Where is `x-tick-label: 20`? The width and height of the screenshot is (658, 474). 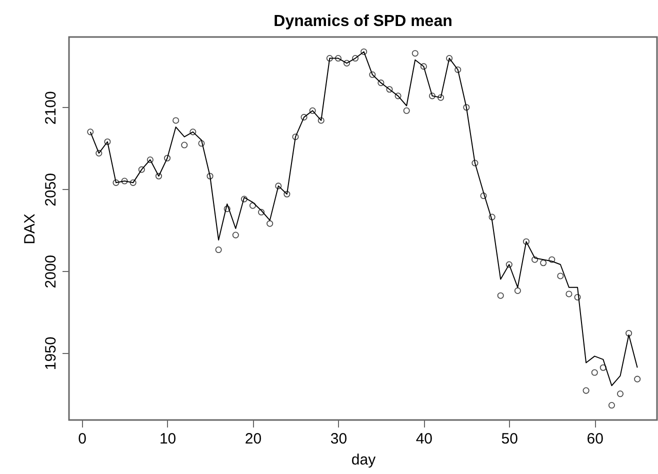 x-tick-label: 20 is located at coordinates (253, 439).